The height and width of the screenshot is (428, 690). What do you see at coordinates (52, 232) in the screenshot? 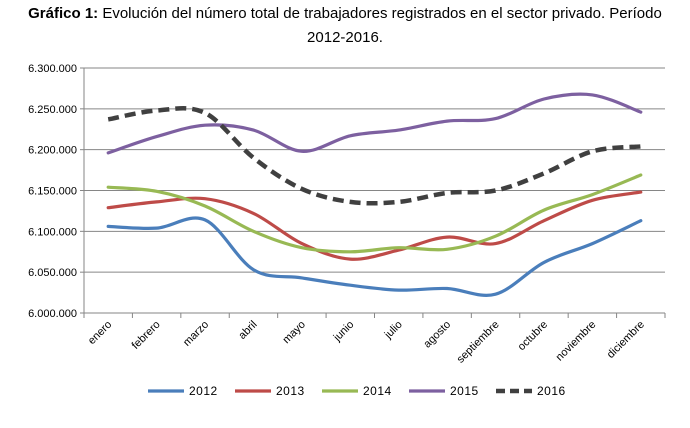
I see `y-tick-label: 6.100.000` at bounding box center [52, 232].